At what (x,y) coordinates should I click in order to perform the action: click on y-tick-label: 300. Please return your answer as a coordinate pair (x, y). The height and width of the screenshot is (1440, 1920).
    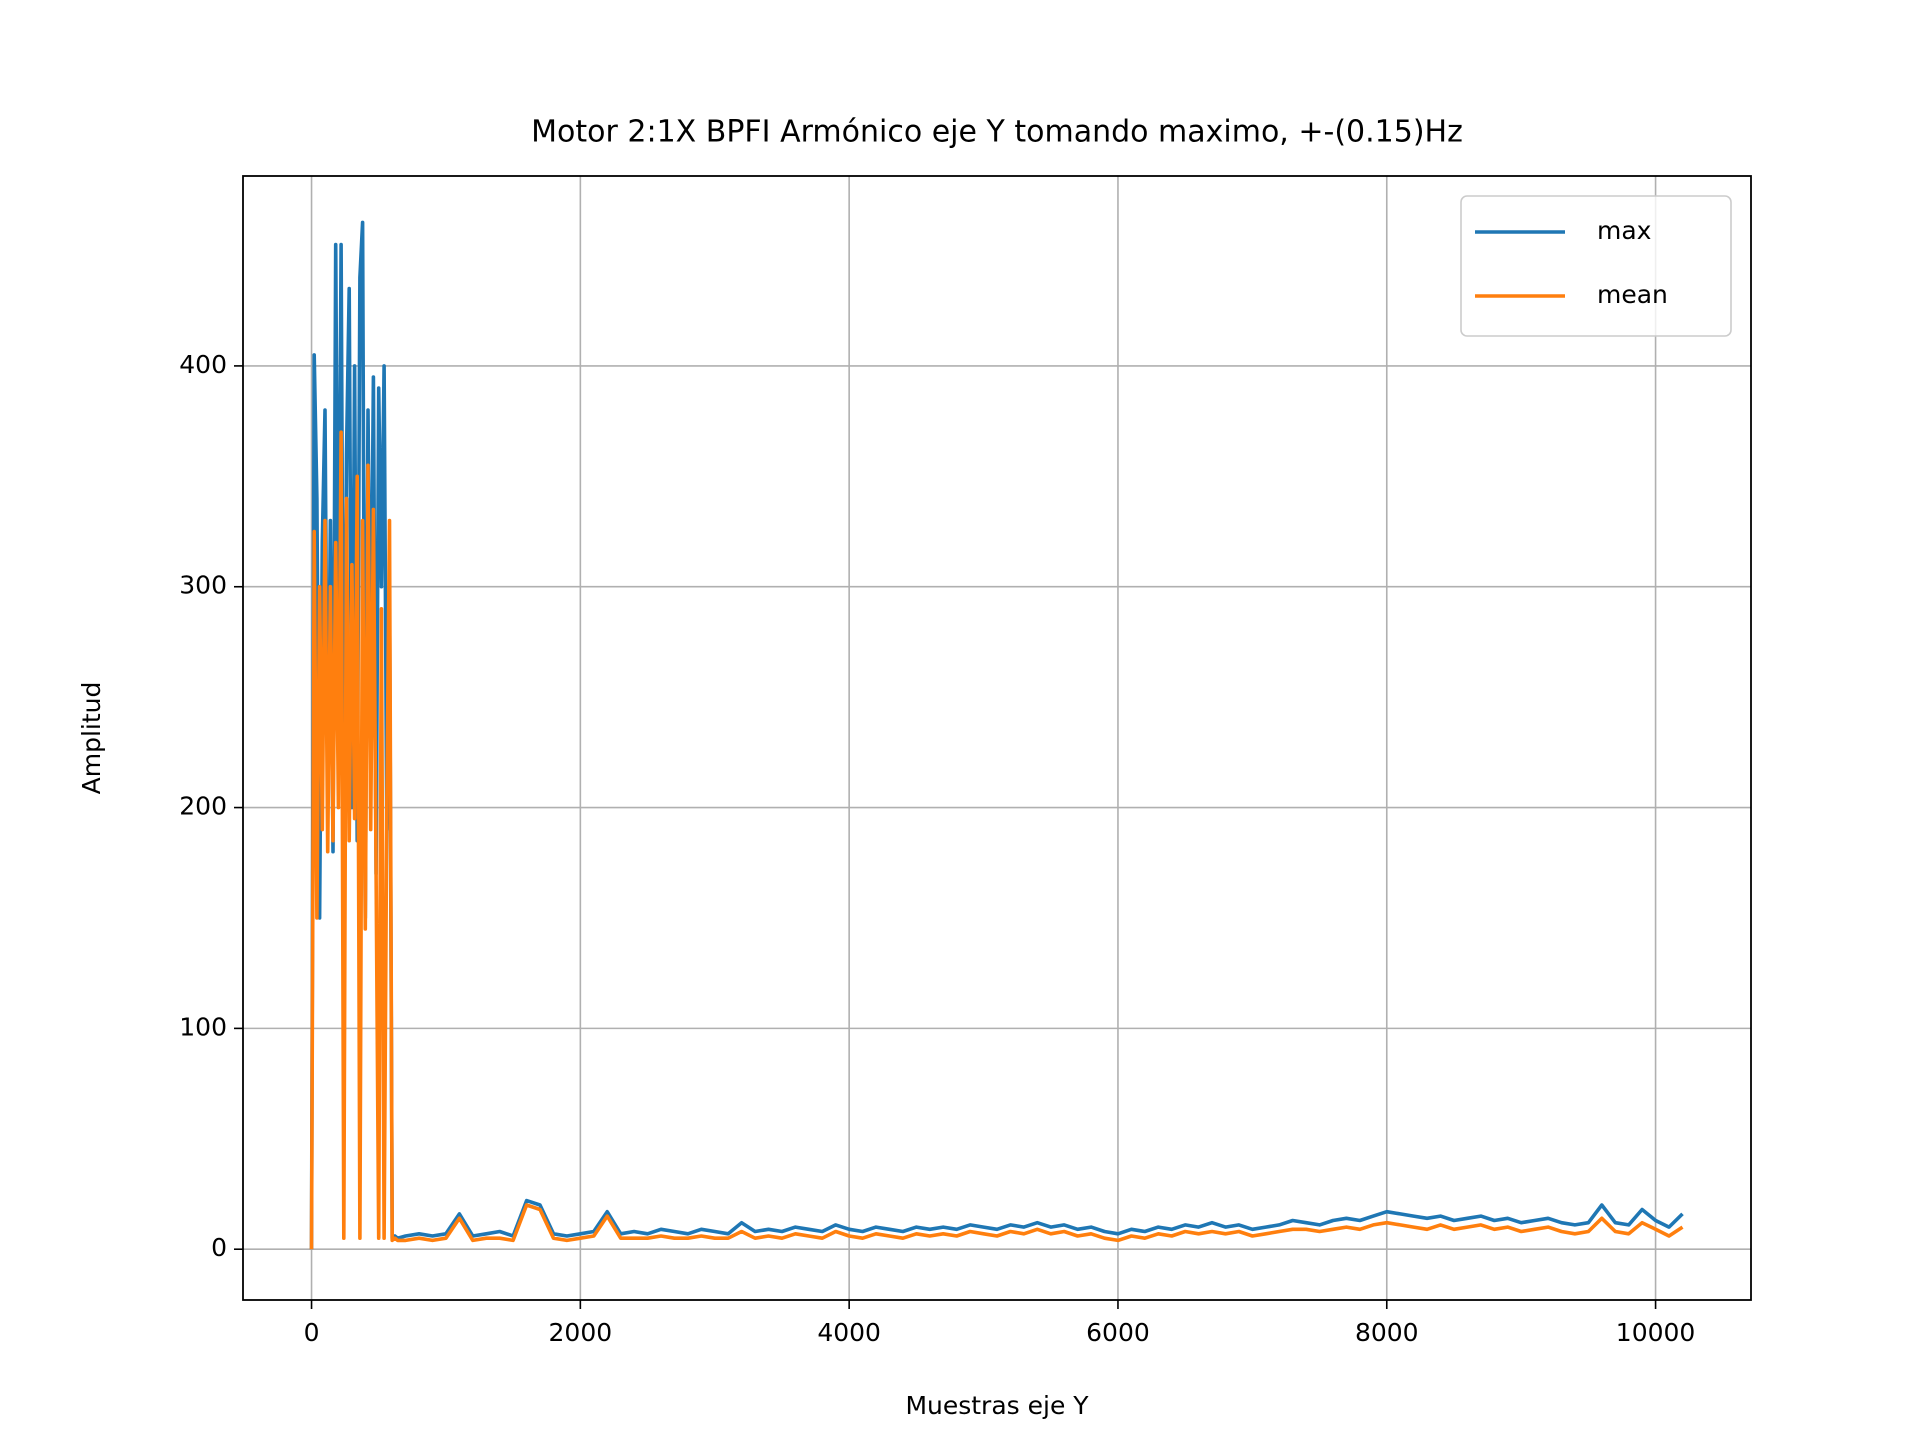
    Looking at the image, I should click on (203, 585).